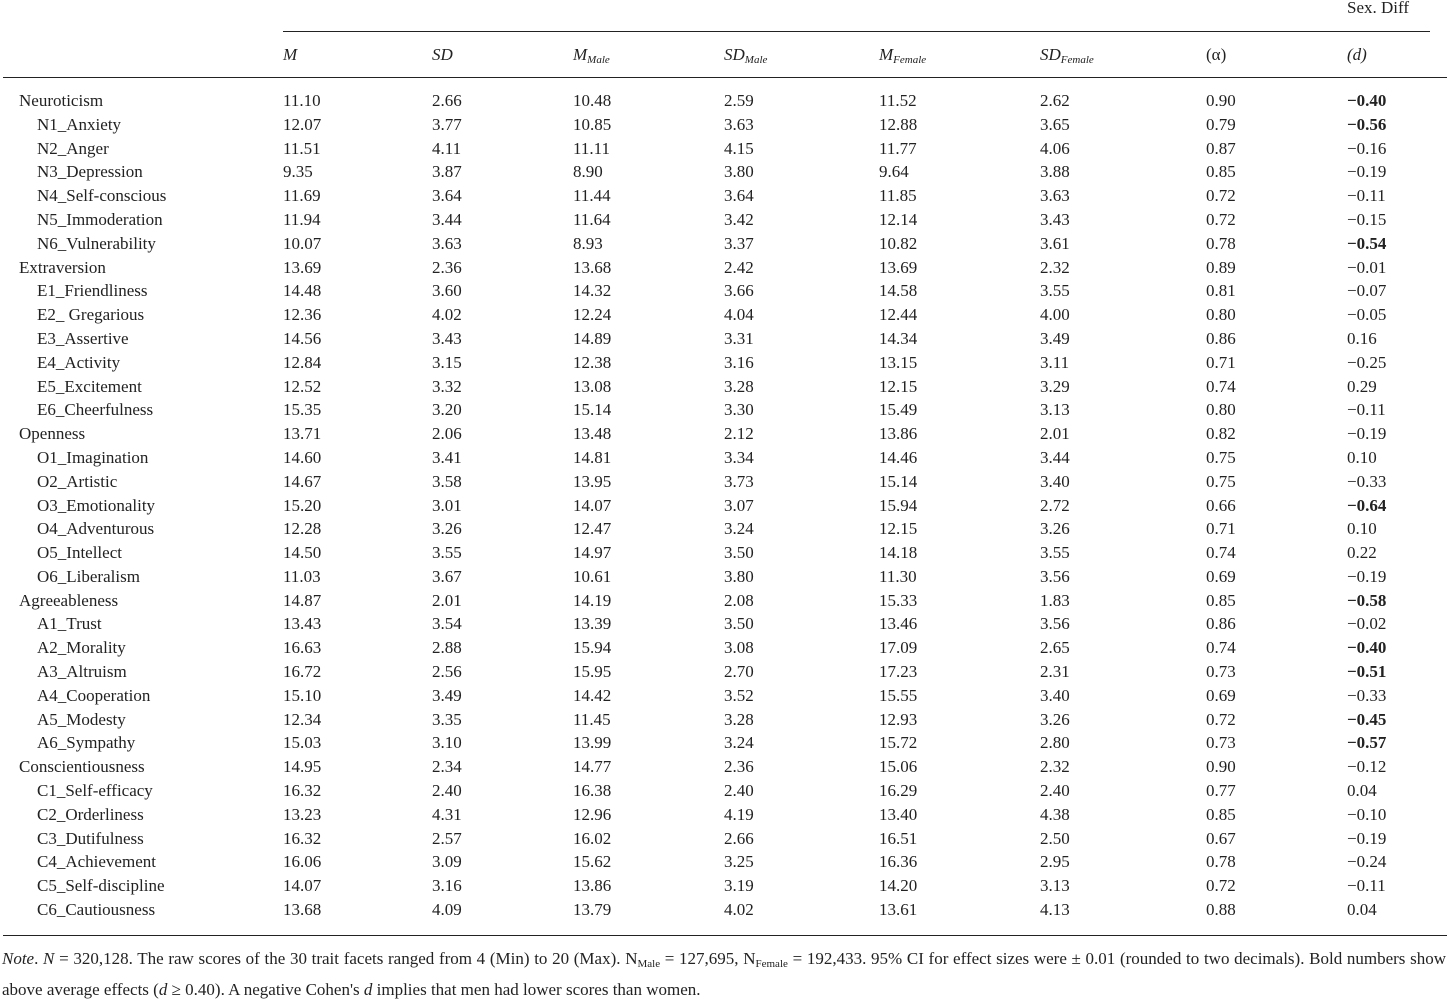  Describe the element at coordinates (447, 743) in the screenshot. I see `cell: 3.10` at that location.